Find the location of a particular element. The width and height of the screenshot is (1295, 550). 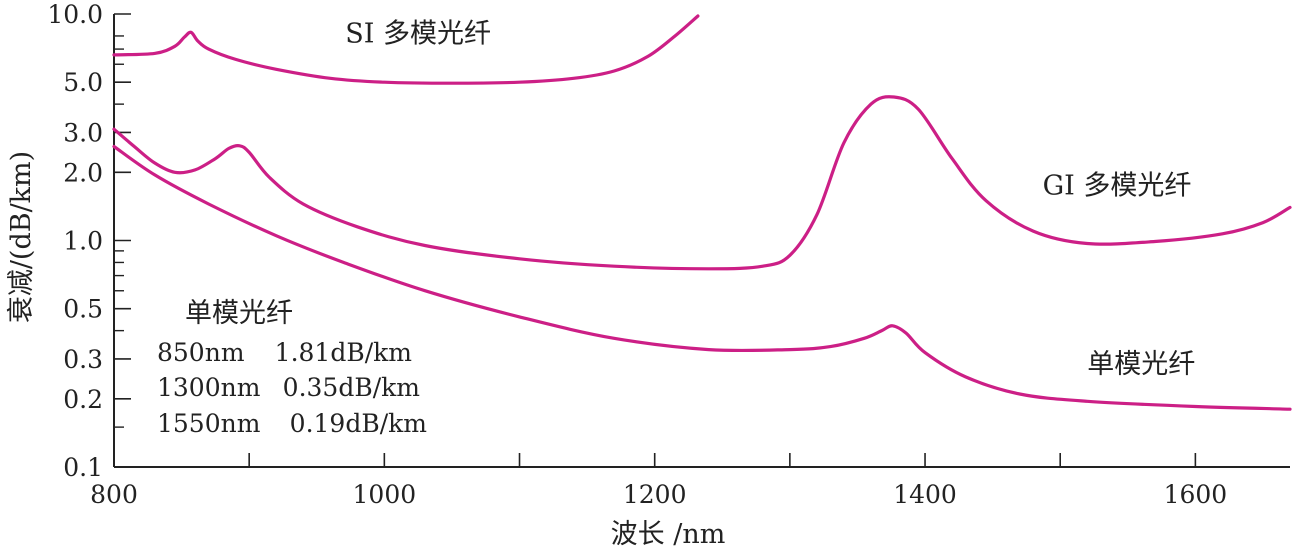

y-tick-label: 1.0 is located at coordinates (83, 241).